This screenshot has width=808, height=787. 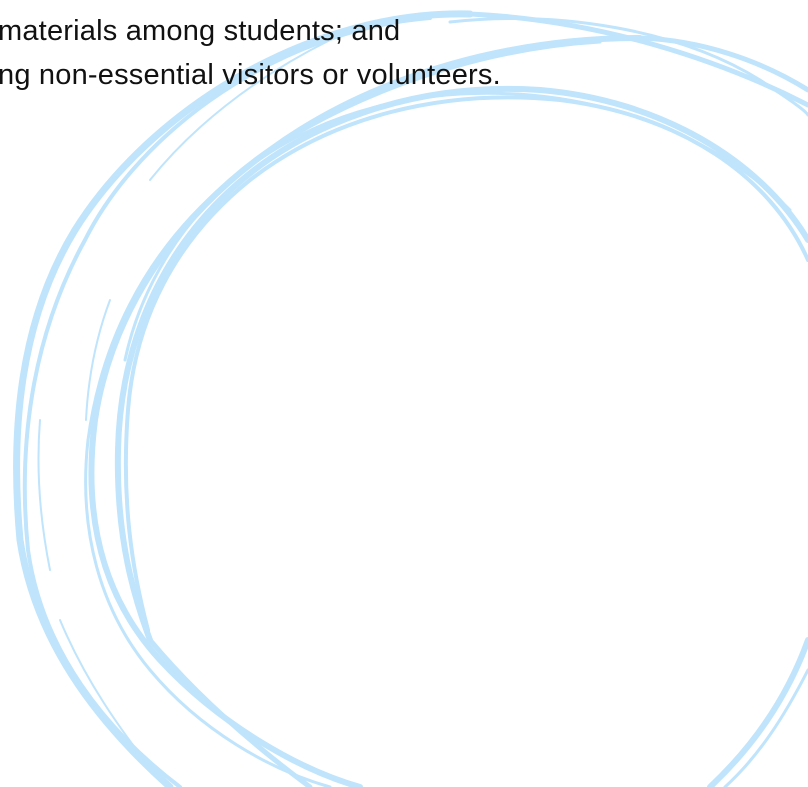 What do you see at coordinates (200, 31) in the screenshot?
I see `document-text-line: materials among students; and` at bounding box center [200, 31].